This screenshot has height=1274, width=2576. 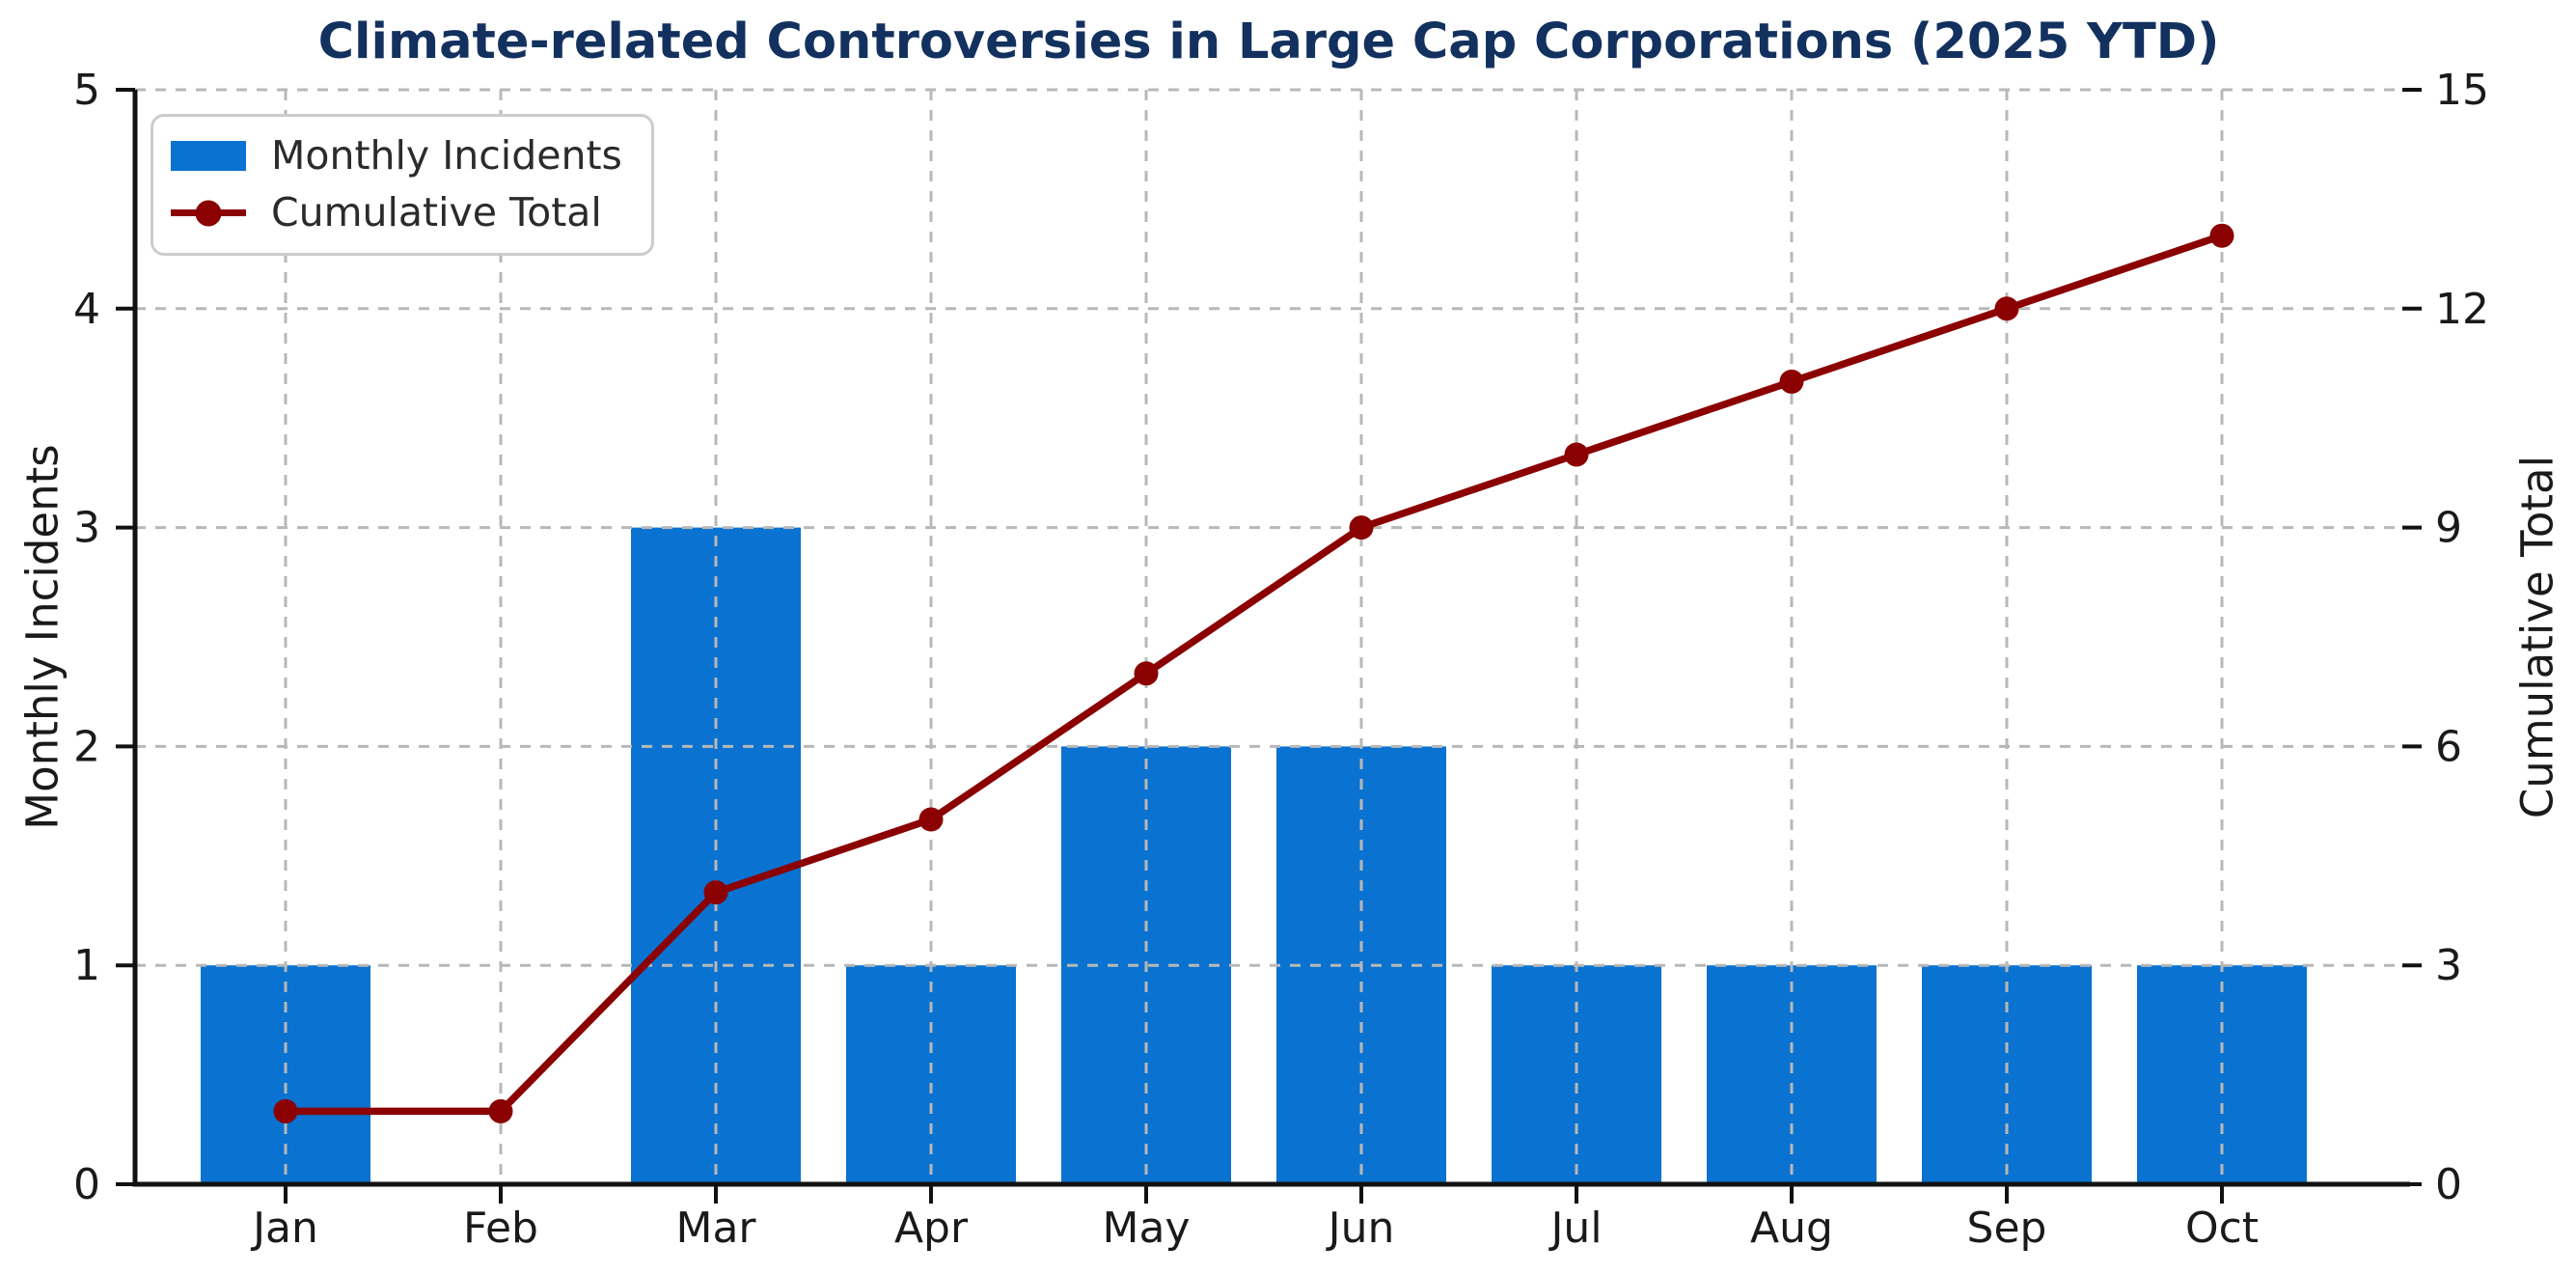 I want to click on left-tick-label-3: 3, so click(x=86, y=528).